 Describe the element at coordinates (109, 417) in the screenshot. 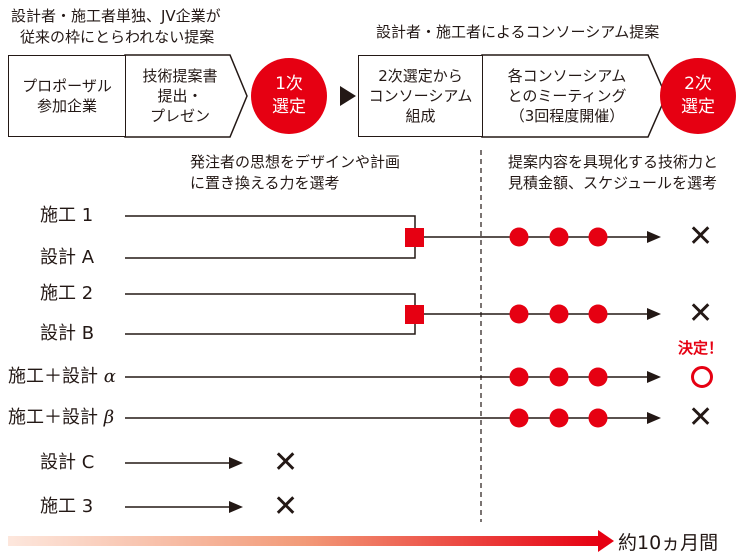

I see `beta-symbol: β` at that location.